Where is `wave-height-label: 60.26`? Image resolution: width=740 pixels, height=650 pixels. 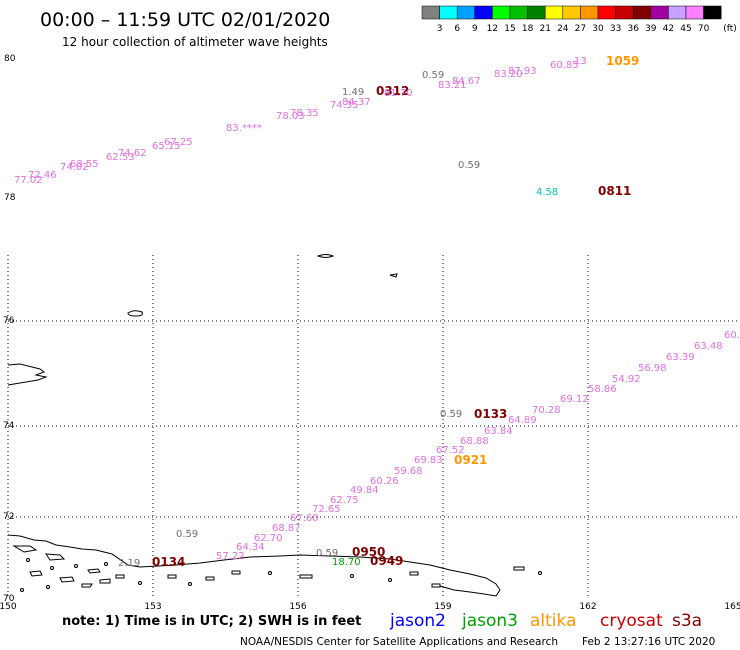
wave-height-label: 60.26 is located at coordinates (384, 481).